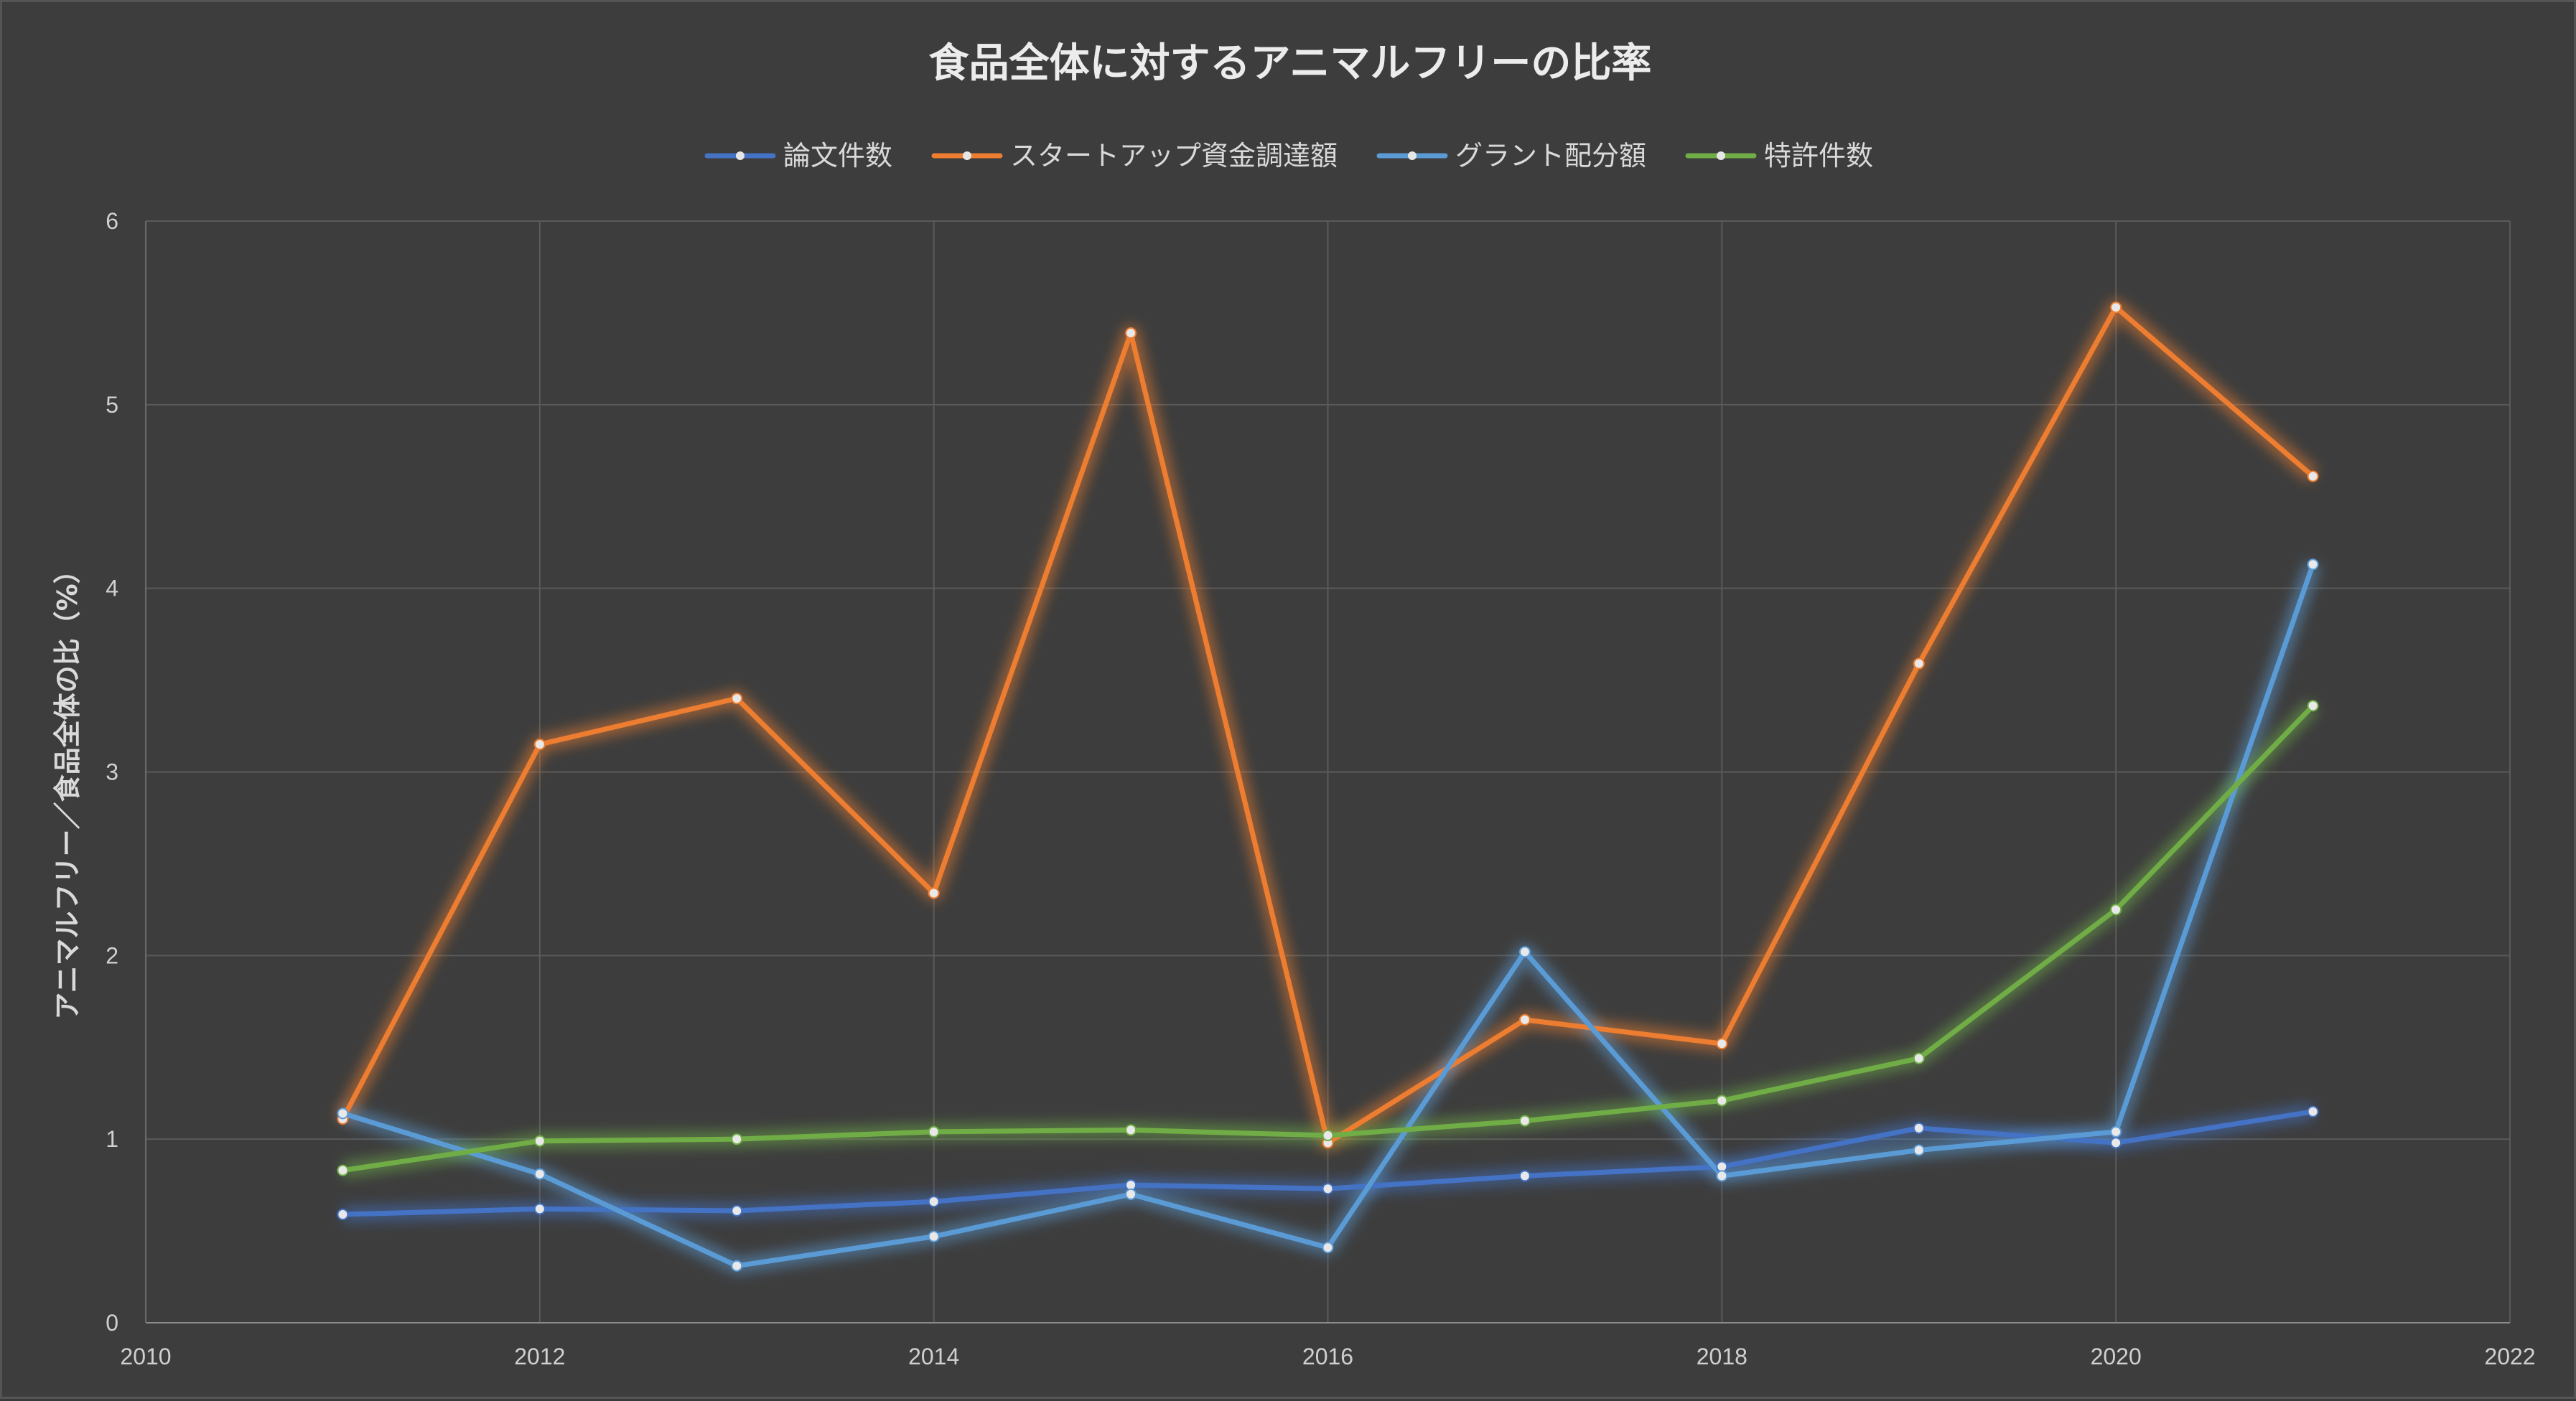  I want to click on y-axis-label: アニマルフリー／食品全体の比（%）, so click(67, 787).